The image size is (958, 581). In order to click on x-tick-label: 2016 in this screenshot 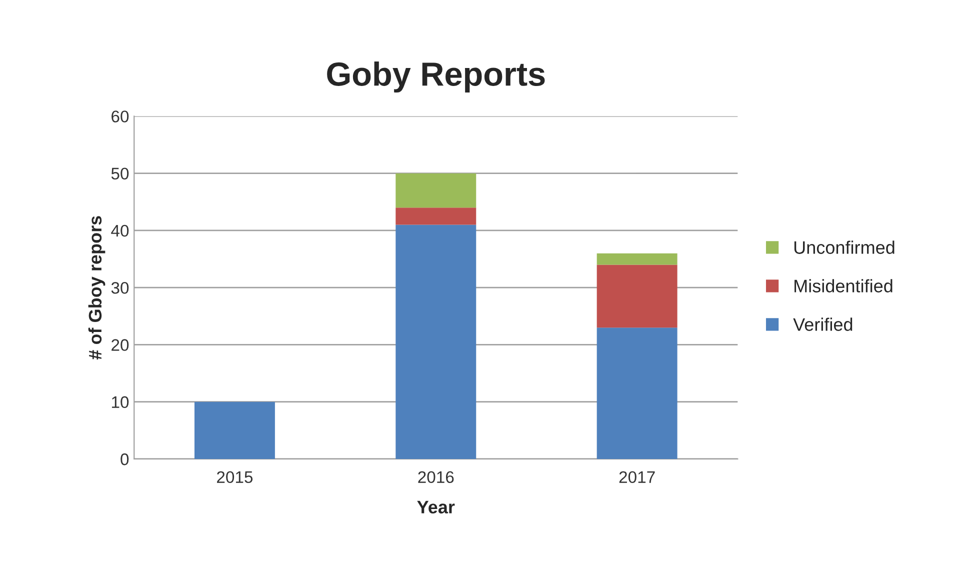, I will do `click(436, 477)`.